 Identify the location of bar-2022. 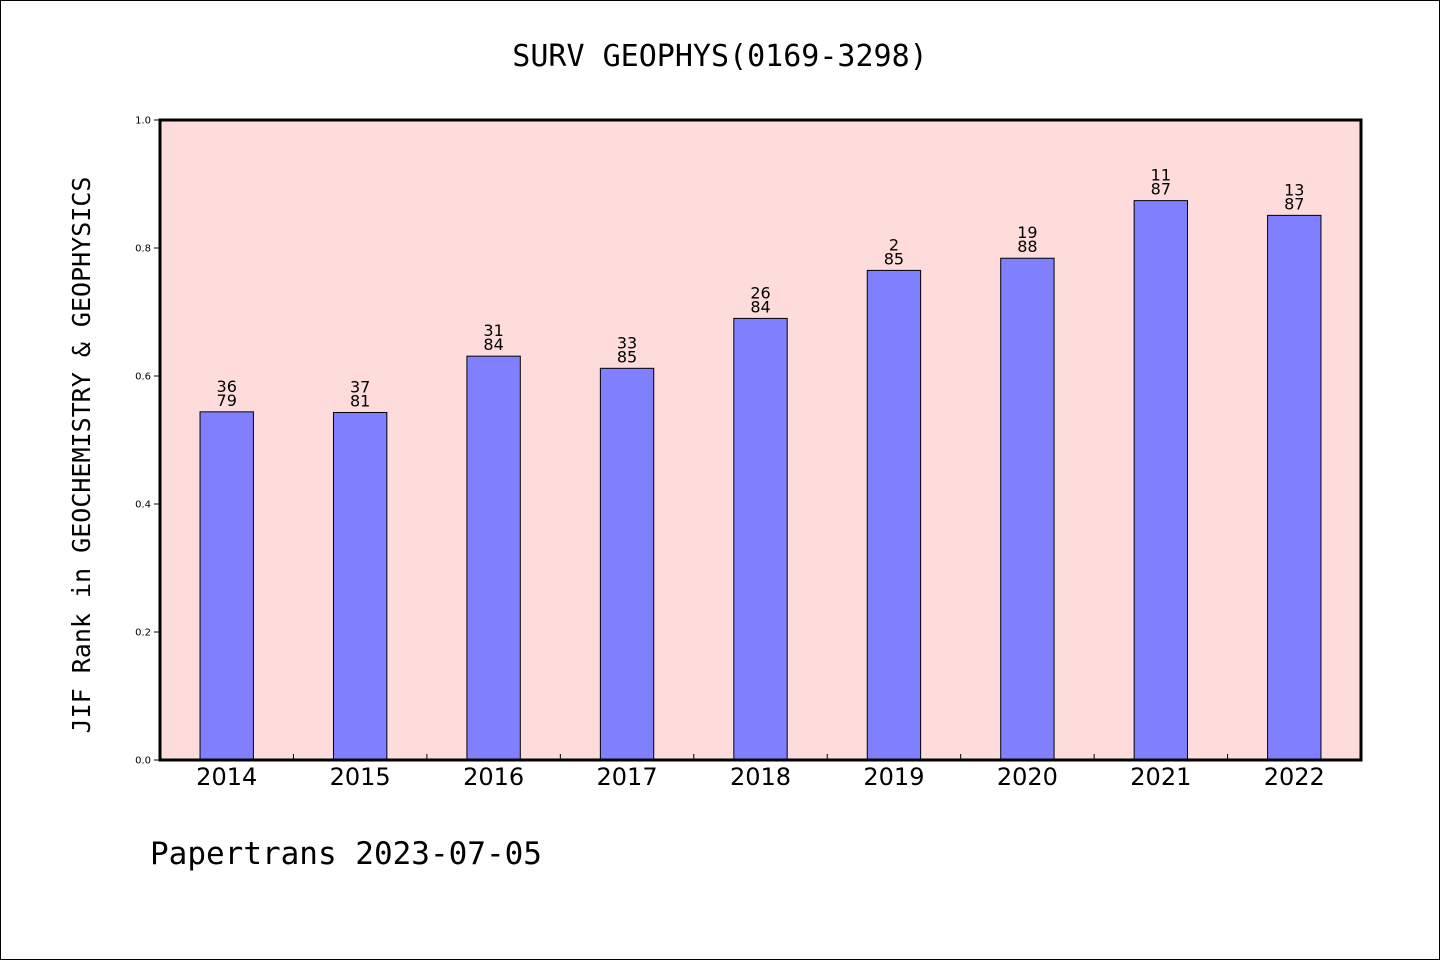
(1294, 487).